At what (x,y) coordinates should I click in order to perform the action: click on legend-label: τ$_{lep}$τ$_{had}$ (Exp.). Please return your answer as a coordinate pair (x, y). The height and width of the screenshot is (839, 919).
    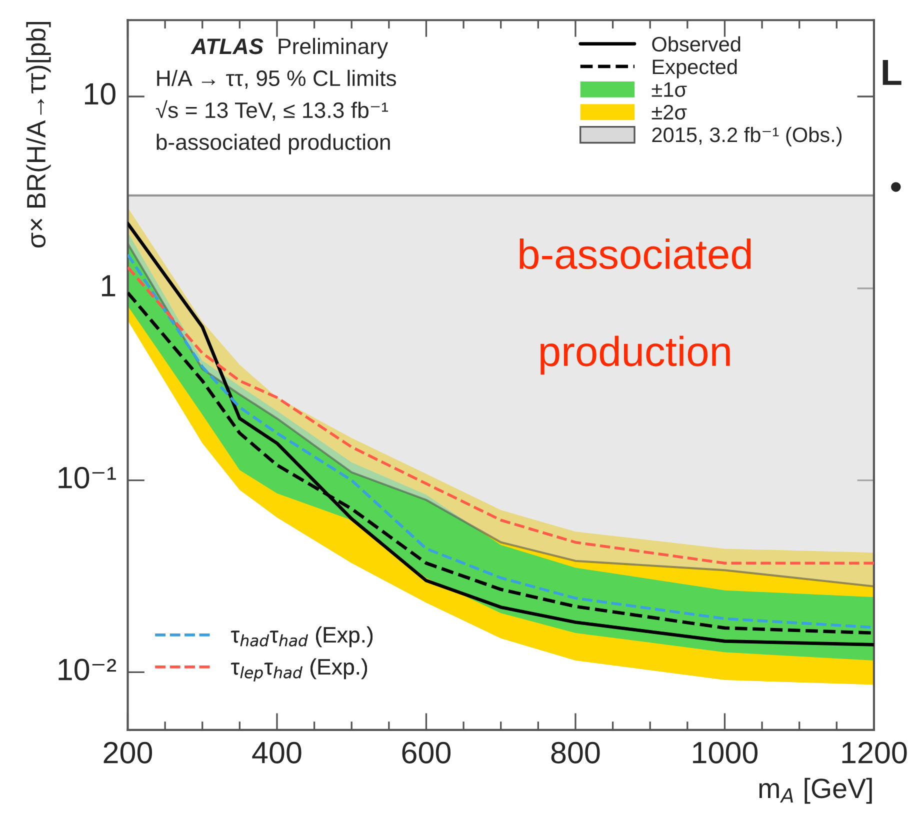
    Looking at the image, I should click on (299, 670).